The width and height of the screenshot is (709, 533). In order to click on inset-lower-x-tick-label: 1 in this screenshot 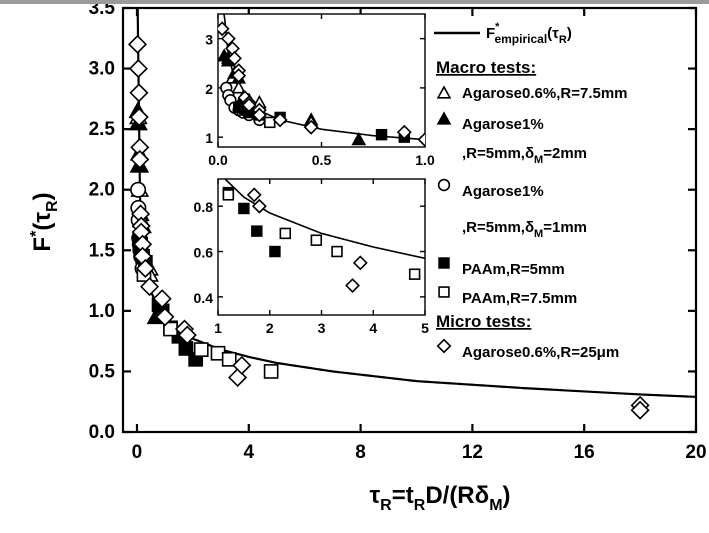, I will do `click(218, 328)`.